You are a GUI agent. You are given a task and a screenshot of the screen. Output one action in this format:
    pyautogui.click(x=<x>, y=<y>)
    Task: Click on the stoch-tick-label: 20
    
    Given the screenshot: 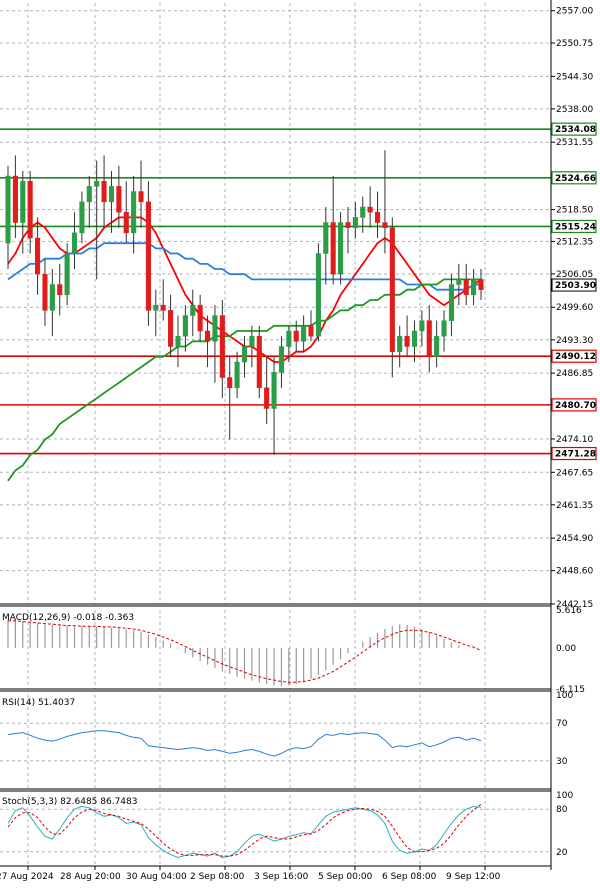 What is the action you would take?
    pyautogui.click(x=562, y=853)
    